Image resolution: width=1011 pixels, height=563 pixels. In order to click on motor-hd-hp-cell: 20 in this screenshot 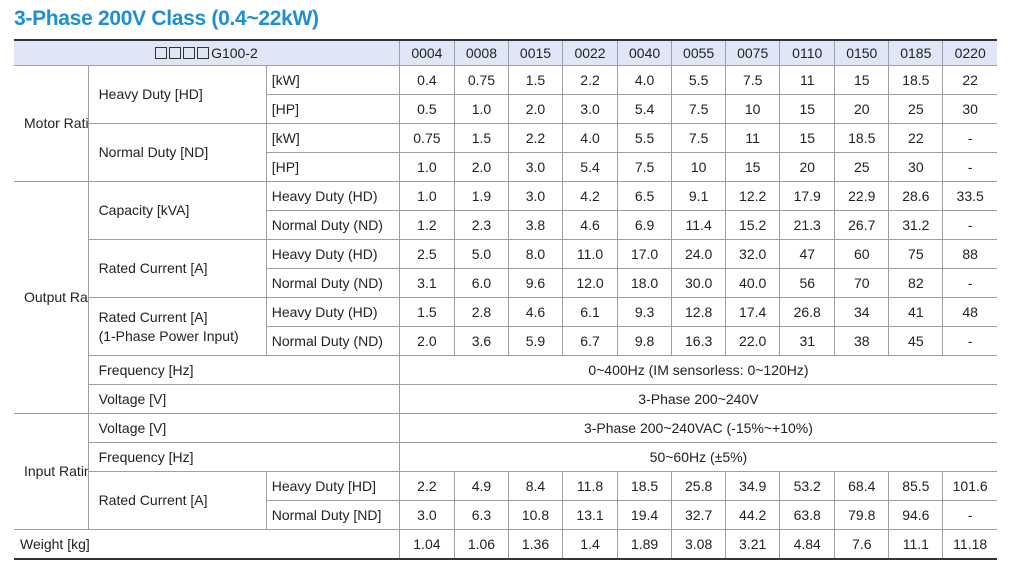, I will do `click(862, 109)`.